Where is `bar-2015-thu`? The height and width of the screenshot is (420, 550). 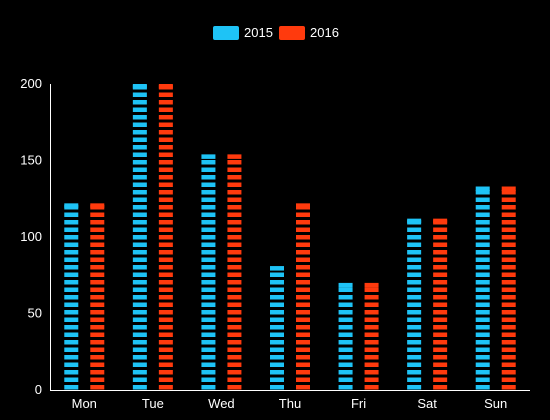
bar-2015-thu is located at coordinates (277, 328).